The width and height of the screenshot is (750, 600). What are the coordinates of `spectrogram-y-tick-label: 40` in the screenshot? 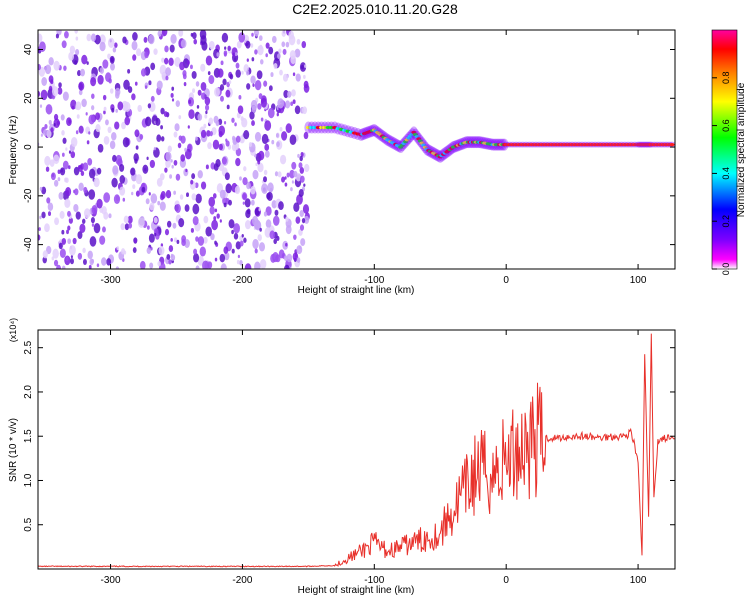 It's located at (28, 50).